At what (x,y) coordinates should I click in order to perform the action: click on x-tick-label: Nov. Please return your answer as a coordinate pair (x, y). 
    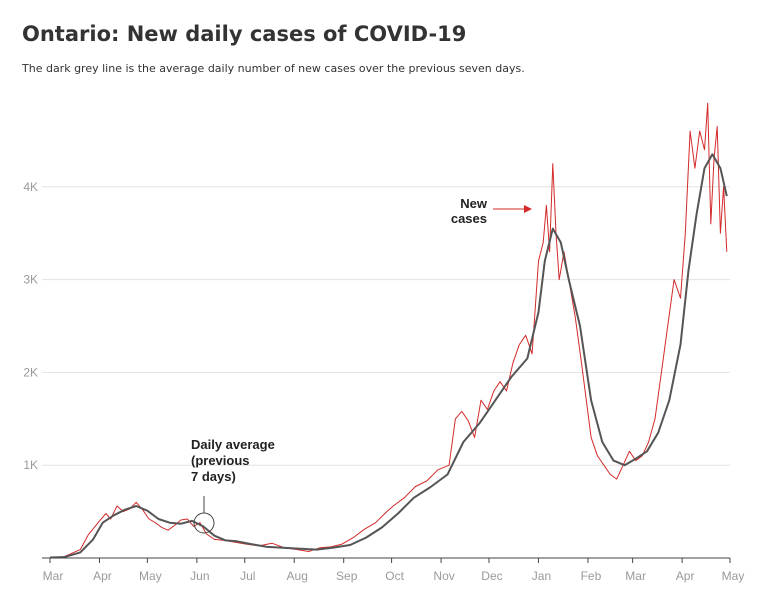
    Looking at the image, I should click on (443, 576).